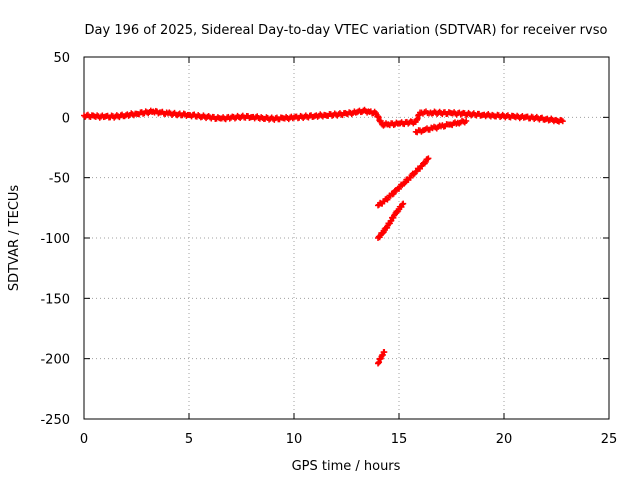  Describe the element at coordinates (504, 439) in the screenshot. I see `x-tick-label: 20` at that location.